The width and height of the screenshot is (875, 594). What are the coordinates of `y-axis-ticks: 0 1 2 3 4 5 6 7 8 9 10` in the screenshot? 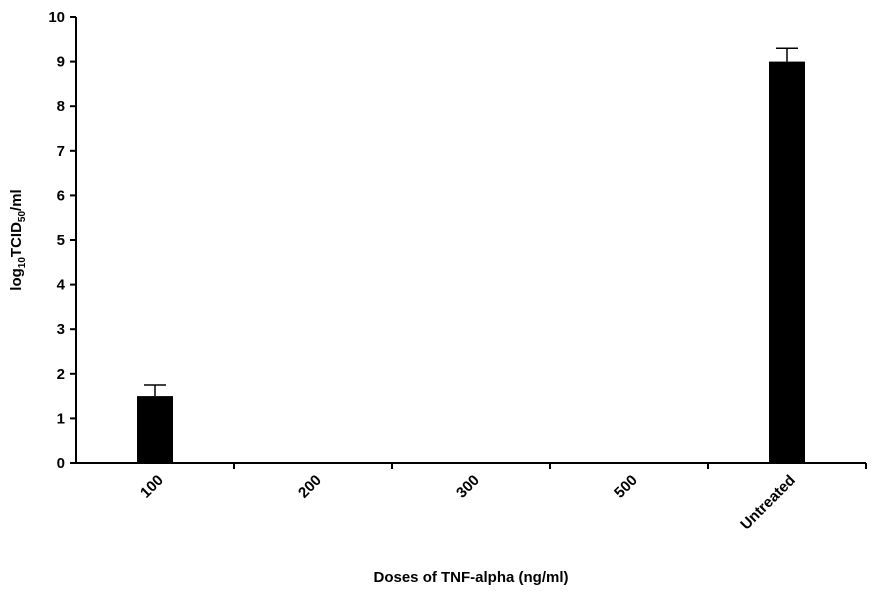 It's located at (62, 240).